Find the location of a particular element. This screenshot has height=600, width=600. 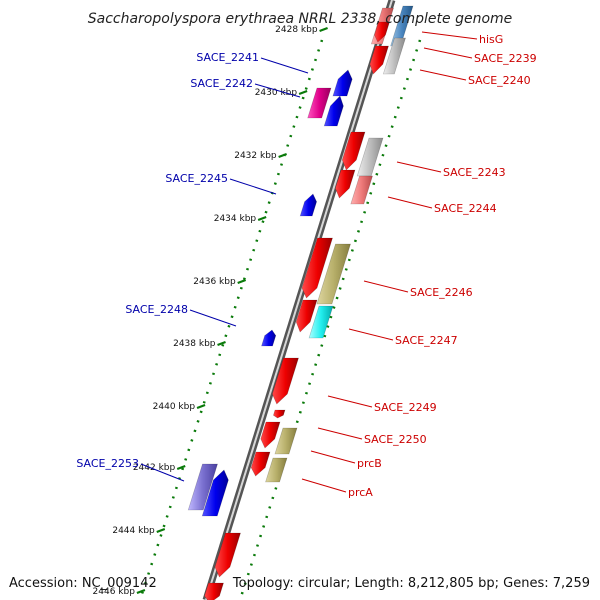

gene-label-right: SACE_2243 is located at coordinates (474, 172).